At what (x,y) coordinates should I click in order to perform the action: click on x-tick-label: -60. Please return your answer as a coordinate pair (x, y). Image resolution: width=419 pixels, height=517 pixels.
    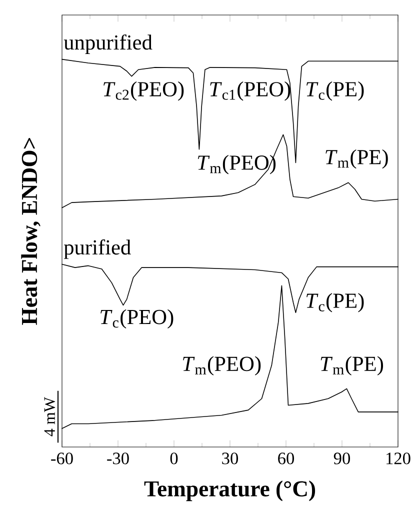
    Looking at the image, I should click on (62, 458).